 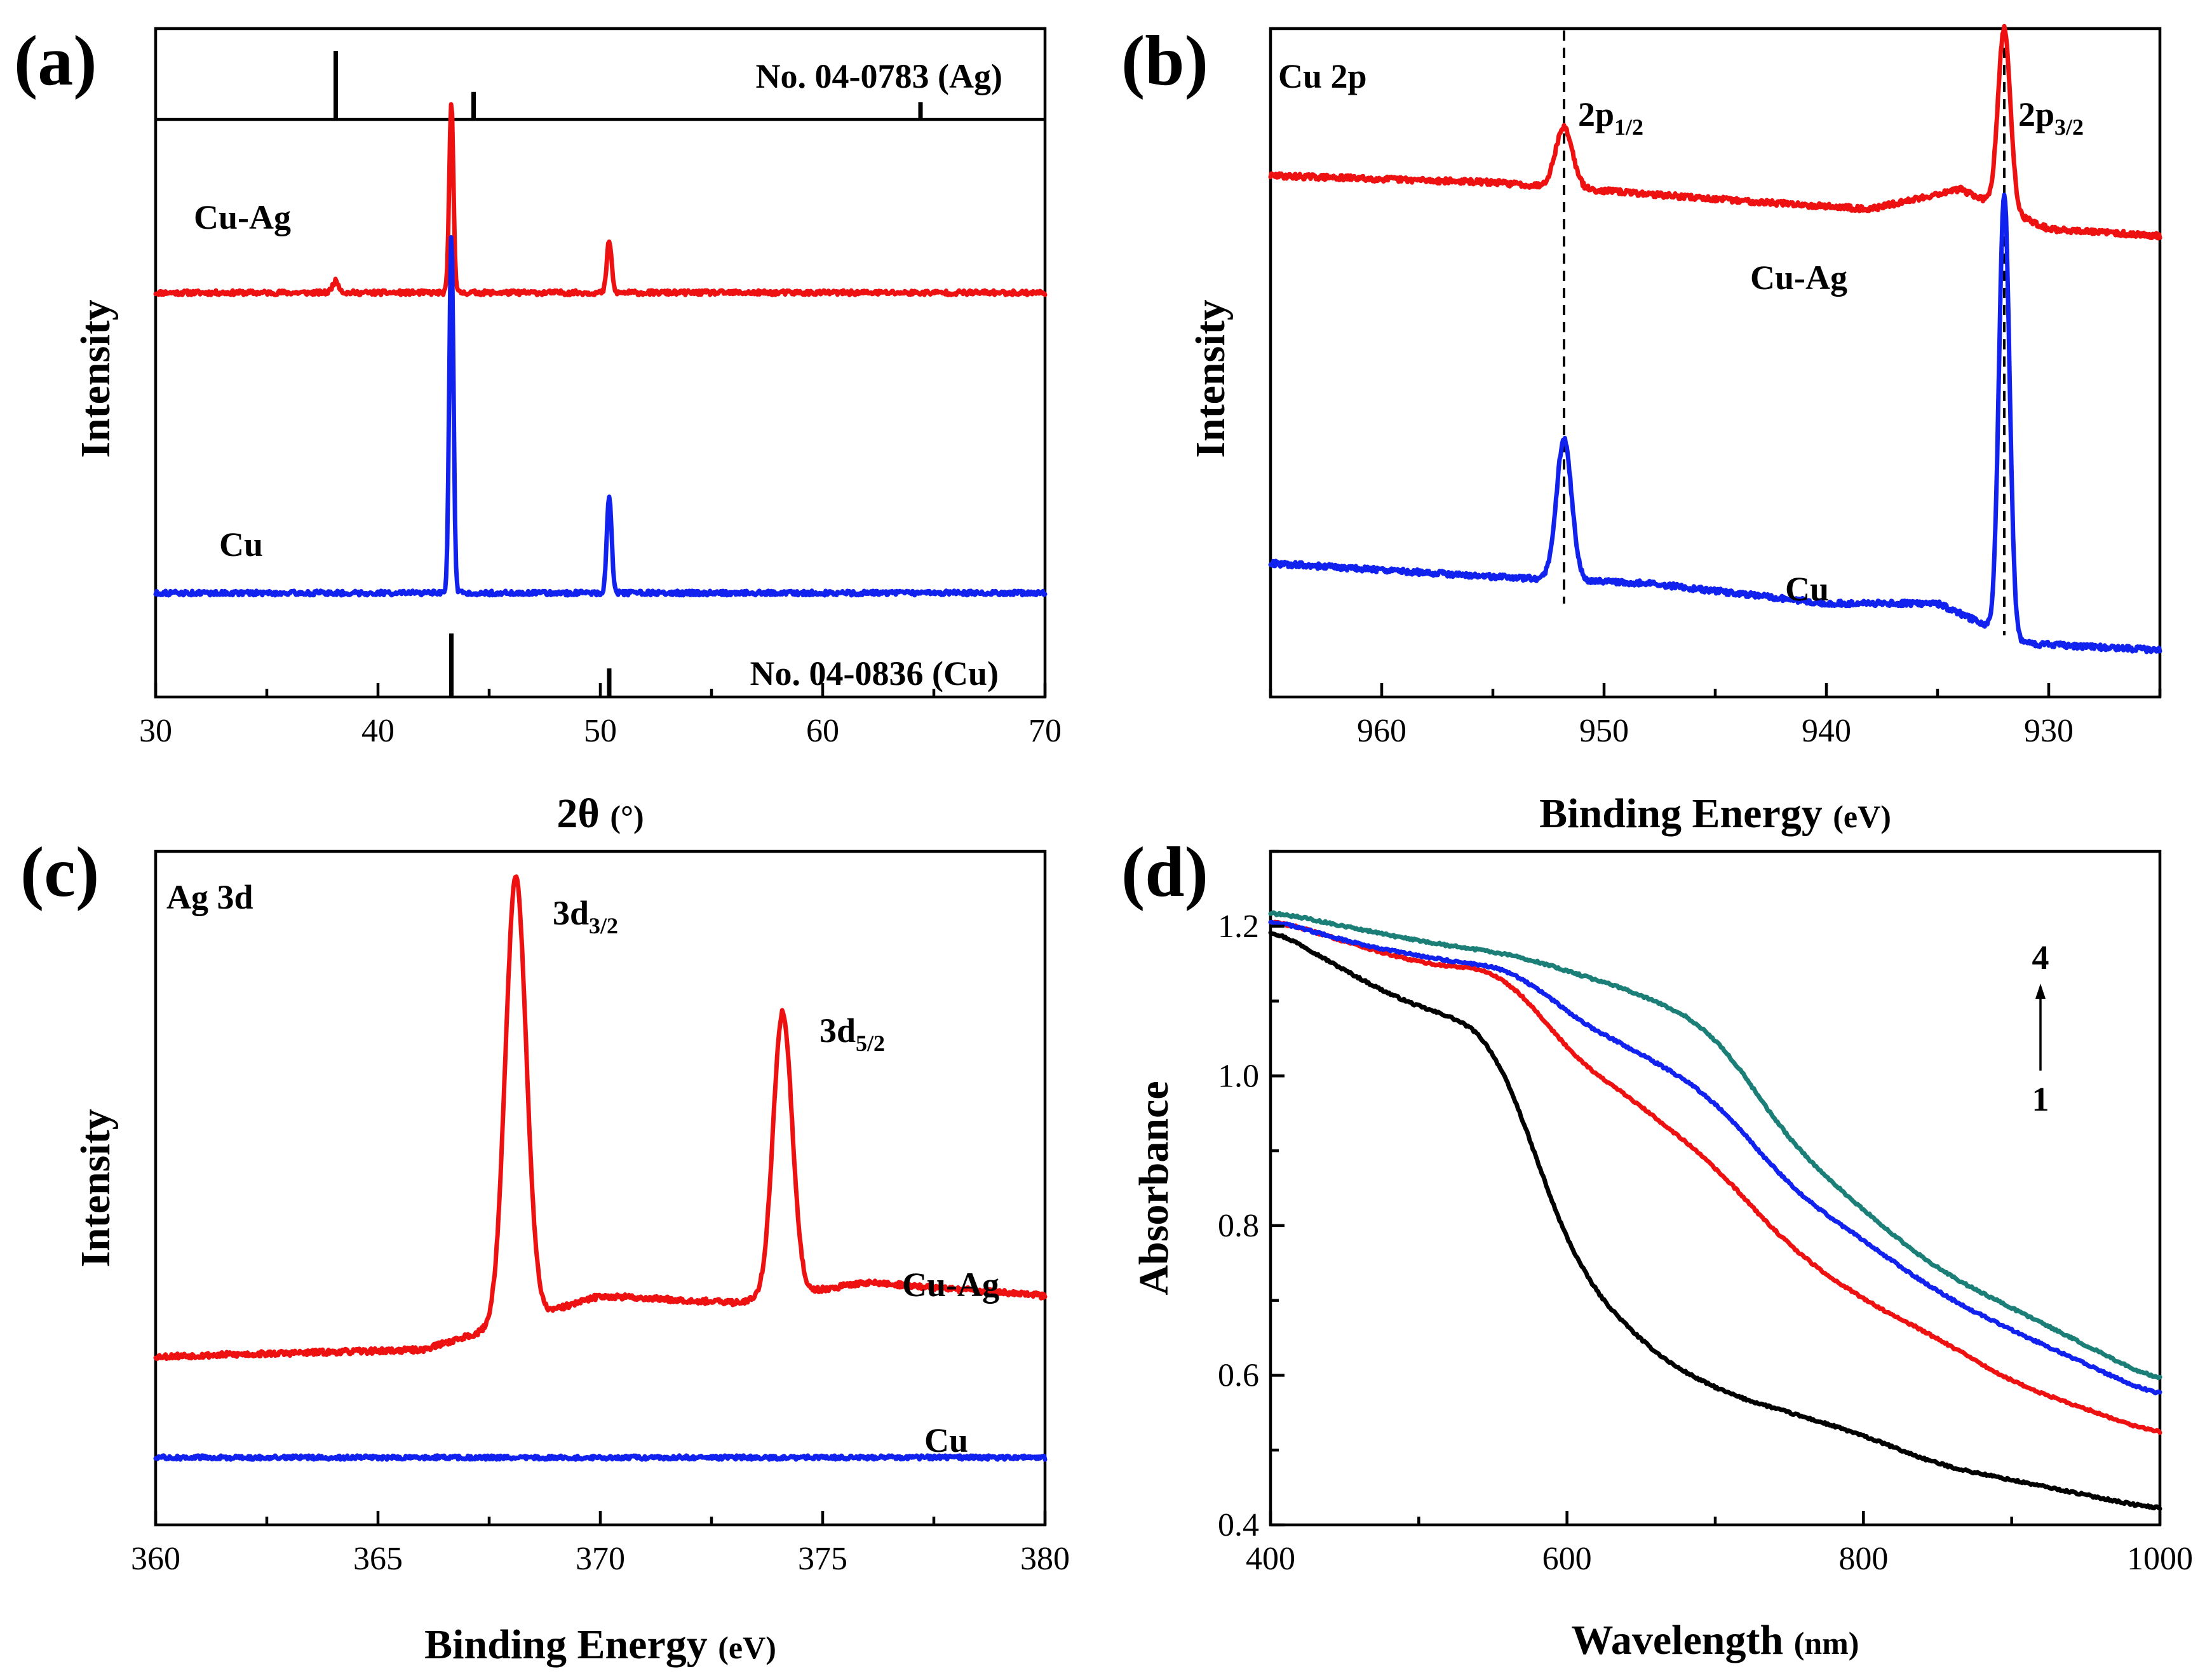 What do you see at coordinates (822, 731) in the screenshot?
I see `panel-a-x-tick-label: 60` at bounding box center [822, 731].